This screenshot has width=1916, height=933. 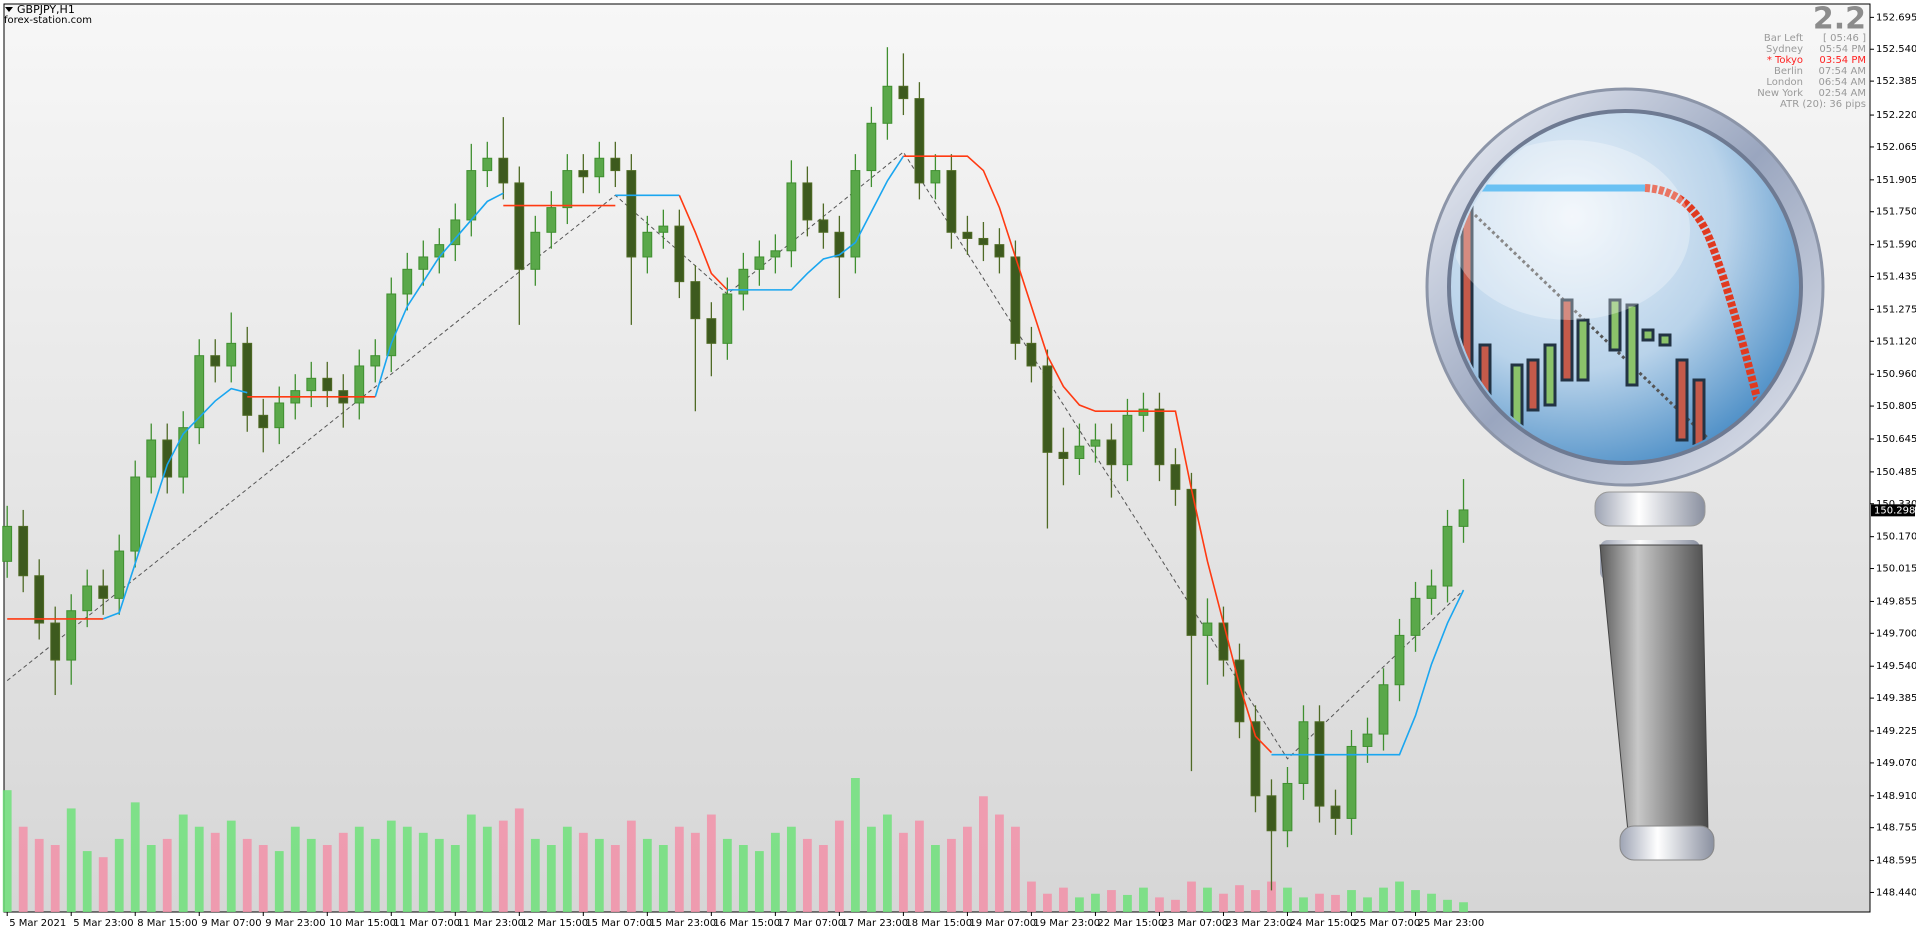 I want to click on header: GBPJPY,H1 forex-station.com, so click(x=48, y=14).